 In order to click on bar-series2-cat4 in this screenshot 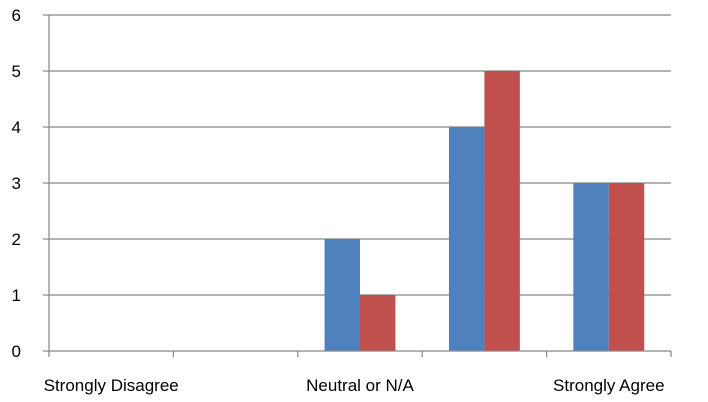, I will do `click(502, 211)`.